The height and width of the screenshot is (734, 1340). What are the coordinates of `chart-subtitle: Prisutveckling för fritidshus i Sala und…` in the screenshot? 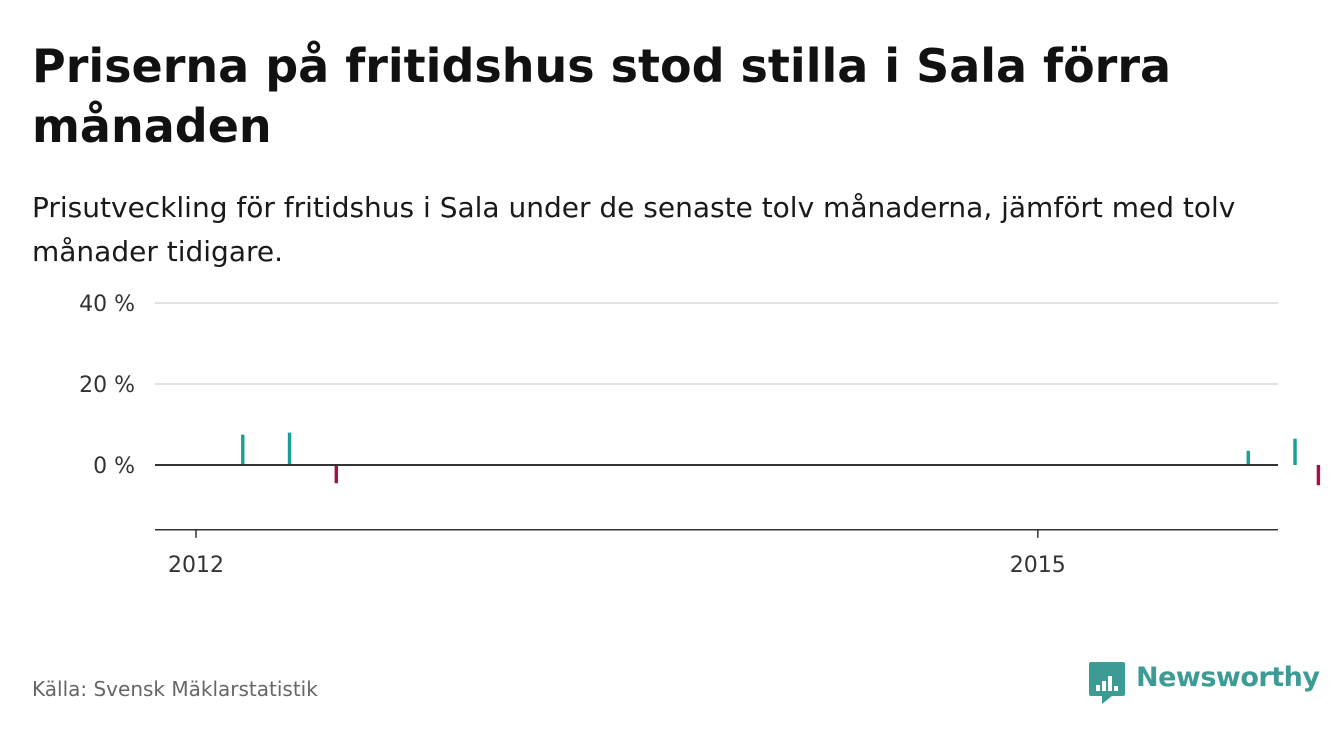 It's located at (634, 229).